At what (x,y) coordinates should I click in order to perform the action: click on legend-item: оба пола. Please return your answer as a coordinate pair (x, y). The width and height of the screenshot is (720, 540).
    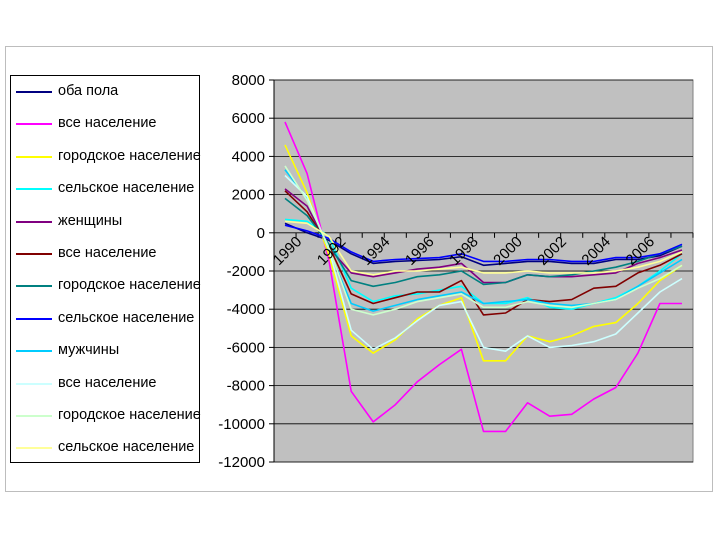
    Looking at the image, I should click on (105, 92).